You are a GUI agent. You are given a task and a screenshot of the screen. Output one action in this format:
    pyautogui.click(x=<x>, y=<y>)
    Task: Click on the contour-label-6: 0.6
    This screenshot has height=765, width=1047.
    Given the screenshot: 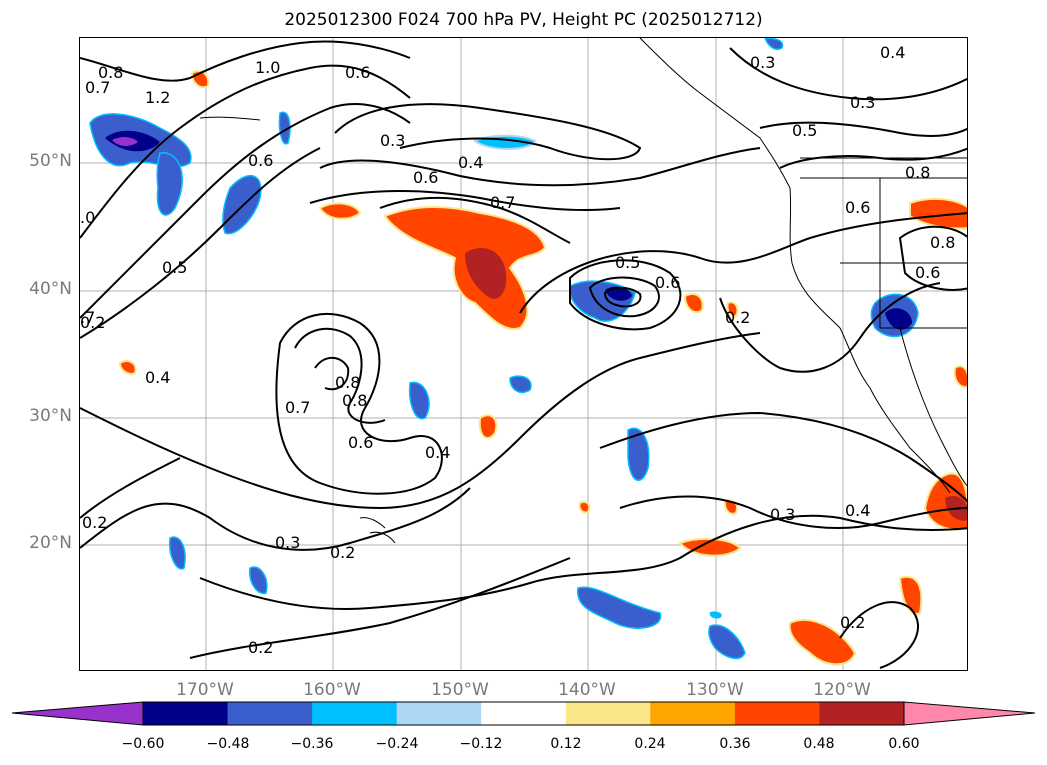 What is the action you would take?
    pyautogui.click(x=357, y=72)
    